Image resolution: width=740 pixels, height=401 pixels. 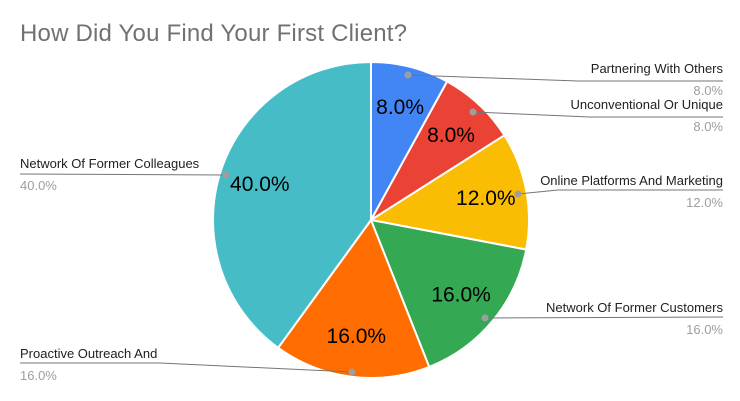 I want to click on chart-title: How Did You Find Your First Client?, so click(x=214, y=33).